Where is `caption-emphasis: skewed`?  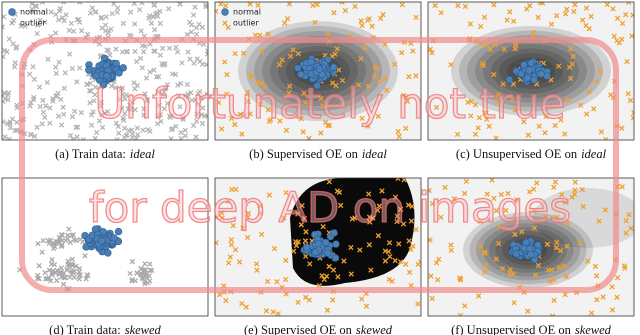 caption-emphasis: skewed is located at coordinates (143, 329).